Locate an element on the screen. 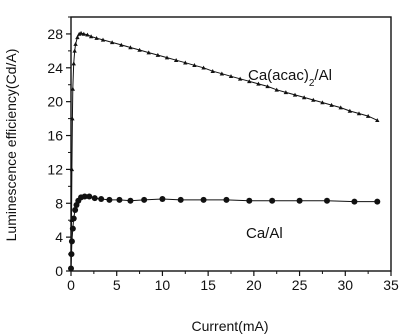 This screenshot has width=401, height=335. y-tick-label: 4 is located at coordinates (59, 237).